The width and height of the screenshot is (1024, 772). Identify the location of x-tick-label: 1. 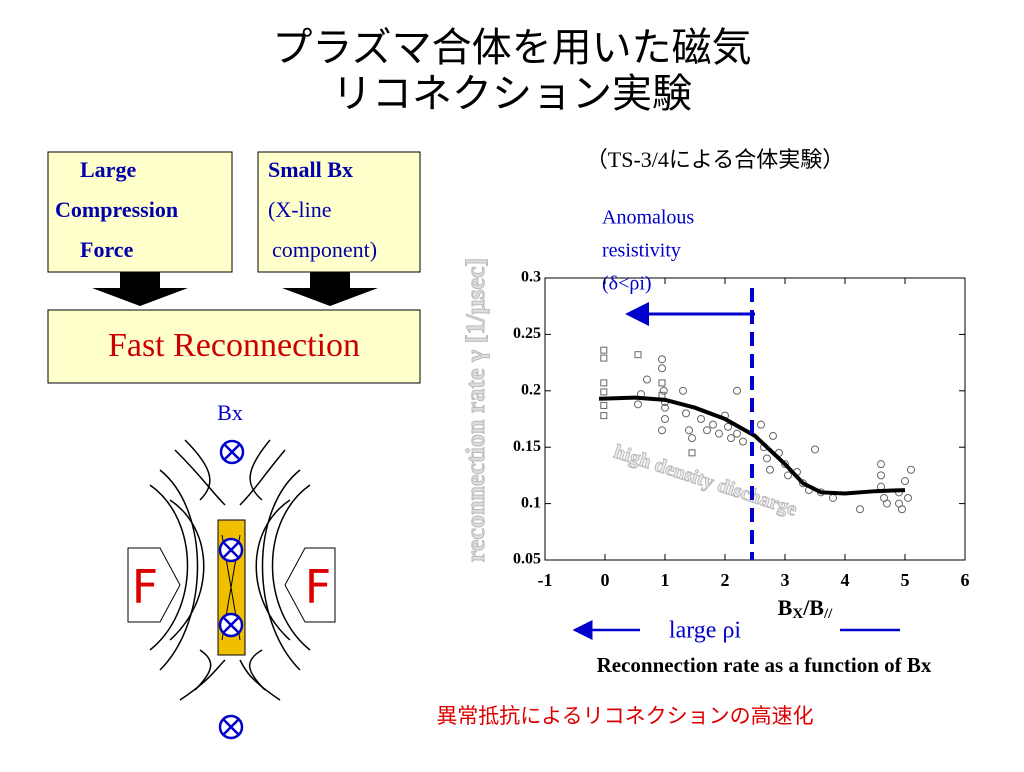
(665, 580).